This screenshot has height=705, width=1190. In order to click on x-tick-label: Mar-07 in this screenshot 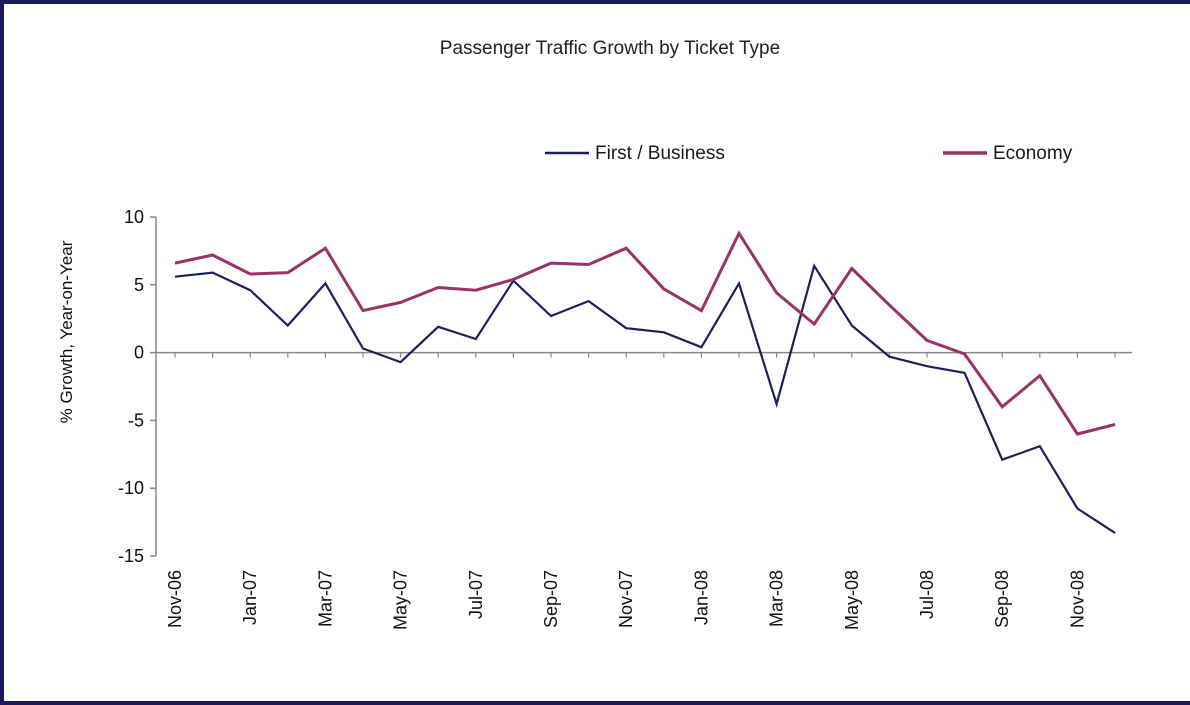, I will do `click(325, 598)`.